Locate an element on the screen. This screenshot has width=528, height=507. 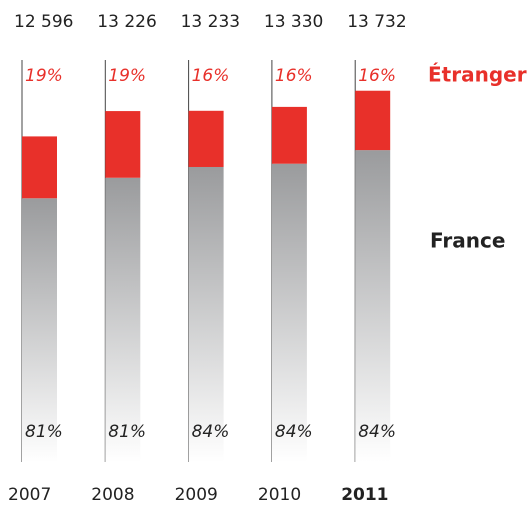
total-label: 13 226 is located at coordinates (126, 22).